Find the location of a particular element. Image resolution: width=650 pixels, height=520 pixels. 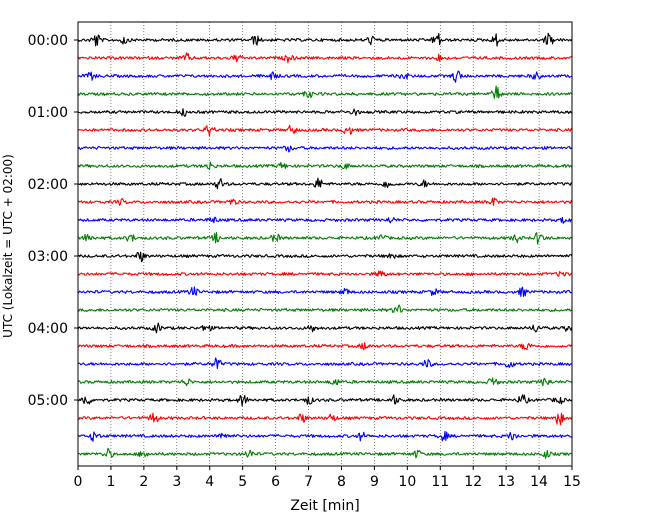

x-tick-label: 11 is located at coordinates (440, 482).